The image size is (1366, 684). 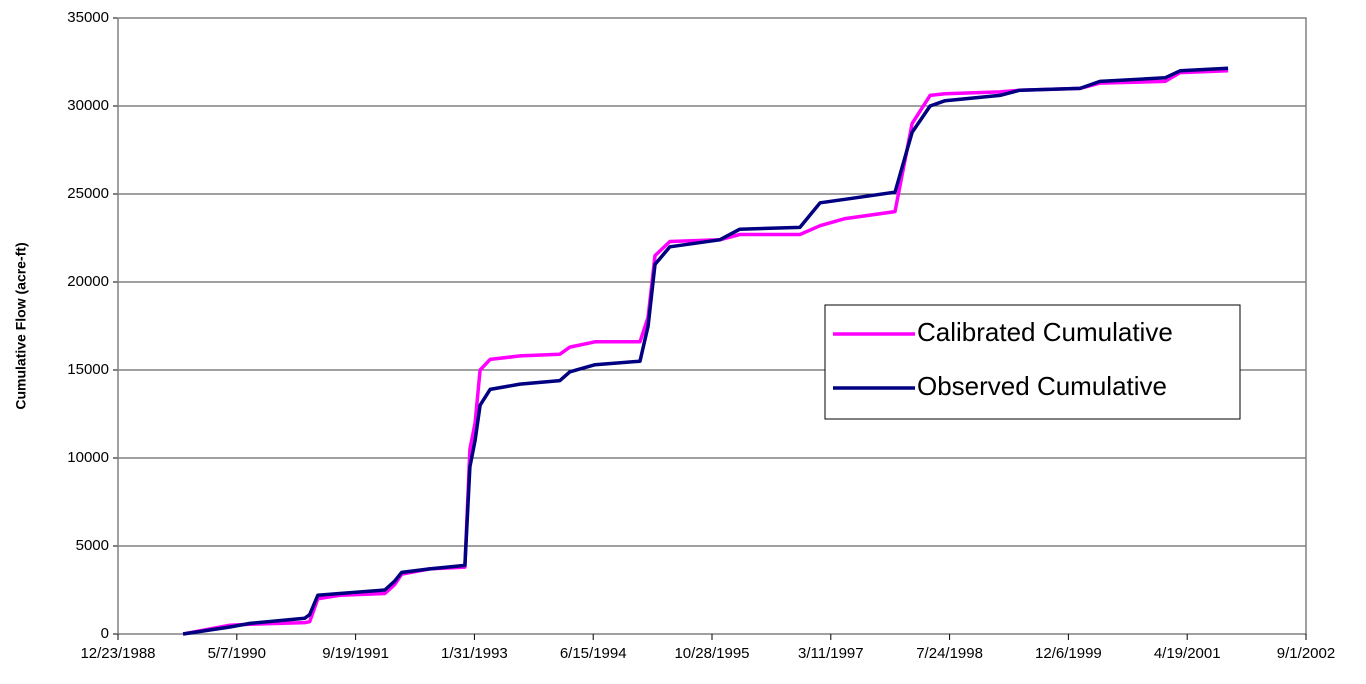 What do you see at coordinates (105, 633) in the screenshot?
I see `y-tick-label: 0` at bounding box center [105, 633].